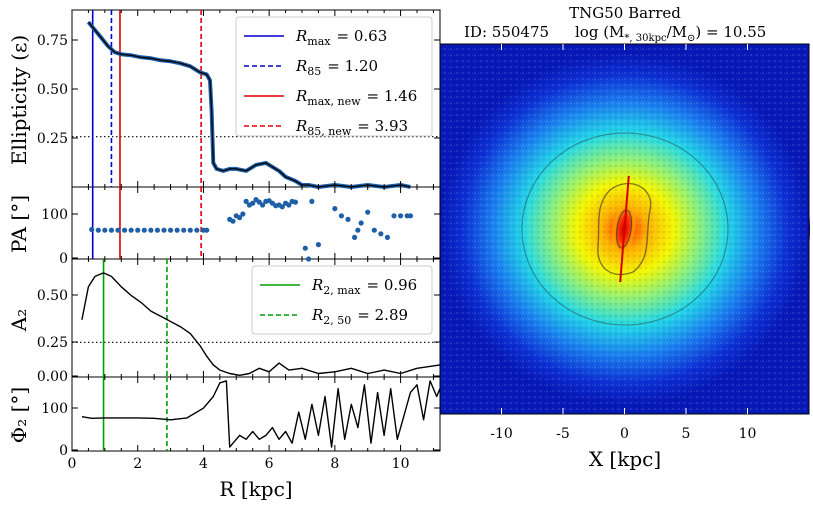 The image size is (813, 505). Describe the element at coordinates (625, 459) in the screenshot. I see `map-xlabel: X [kpc]` at that location.